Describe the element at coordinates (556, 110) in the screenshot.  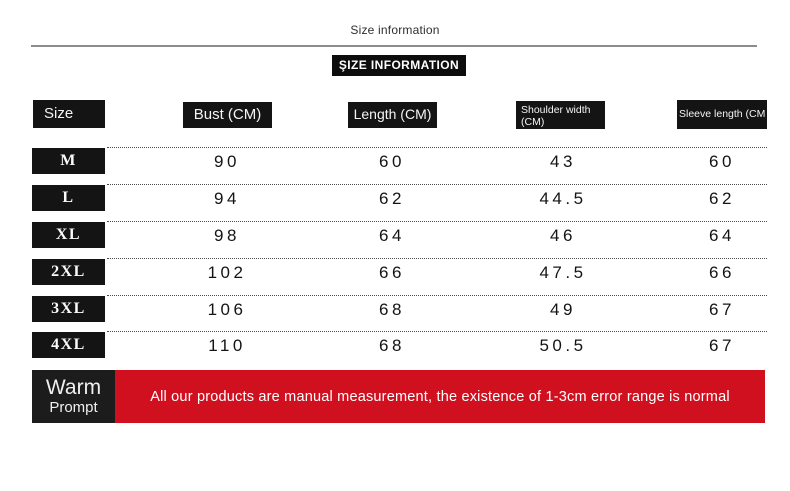
I see `column-header-shoulder-line1: Shoulder width` at that location.